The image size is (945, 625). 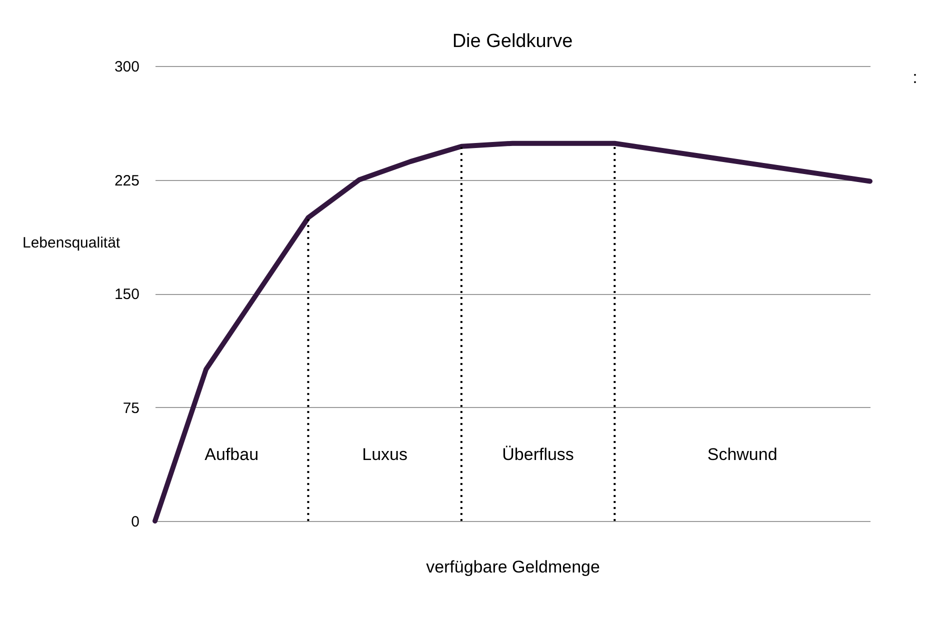 I want to click on annotation: Aufbau, so click(x=231, y=454).